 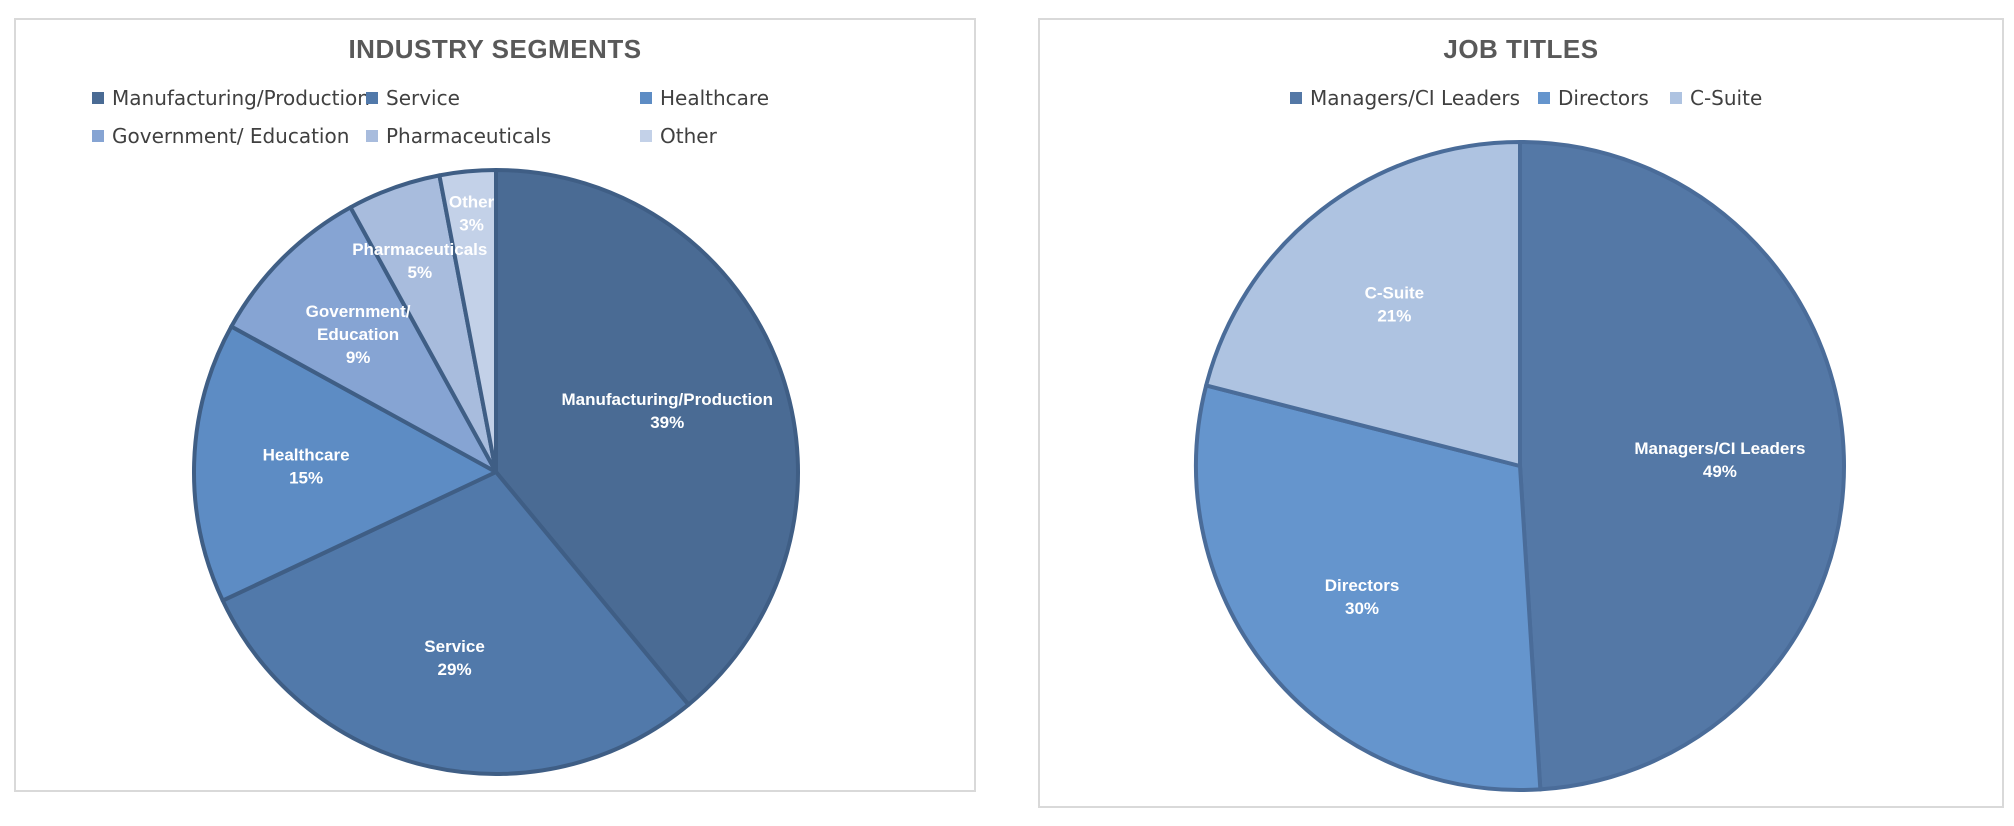 I want to click on pie-slice-managers-ci-leaders, so click(x=1682, y=466).